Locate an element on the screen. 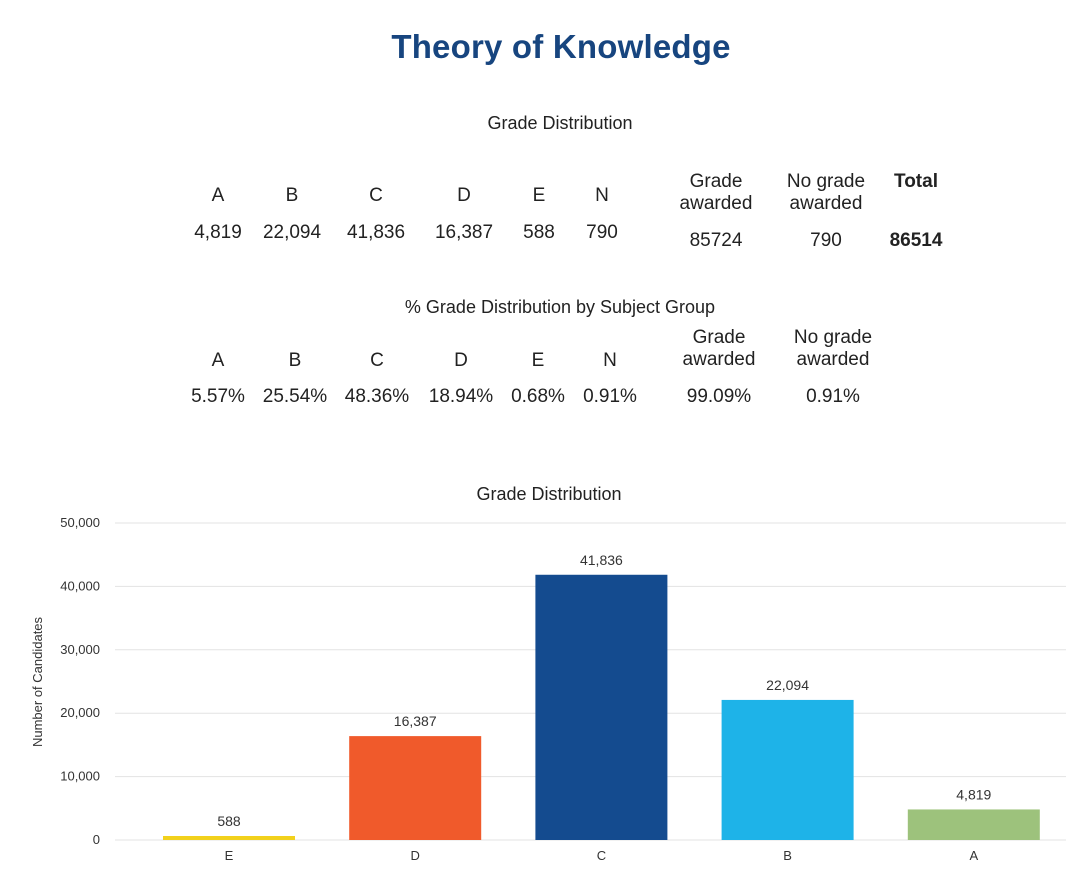 This screenshot has width=1080, height=888. counts-grade-value: 22,094 is located at coordinates (292, 232).